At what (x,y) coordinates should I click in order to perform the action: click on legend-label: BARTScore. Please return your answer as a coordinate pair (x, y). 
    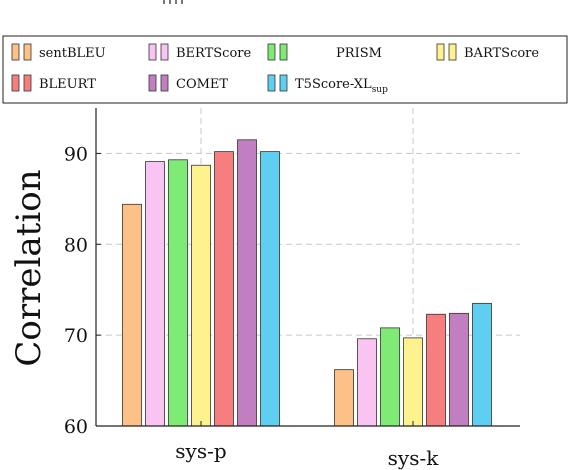
    Looking at the image, I should click on (501, 53).